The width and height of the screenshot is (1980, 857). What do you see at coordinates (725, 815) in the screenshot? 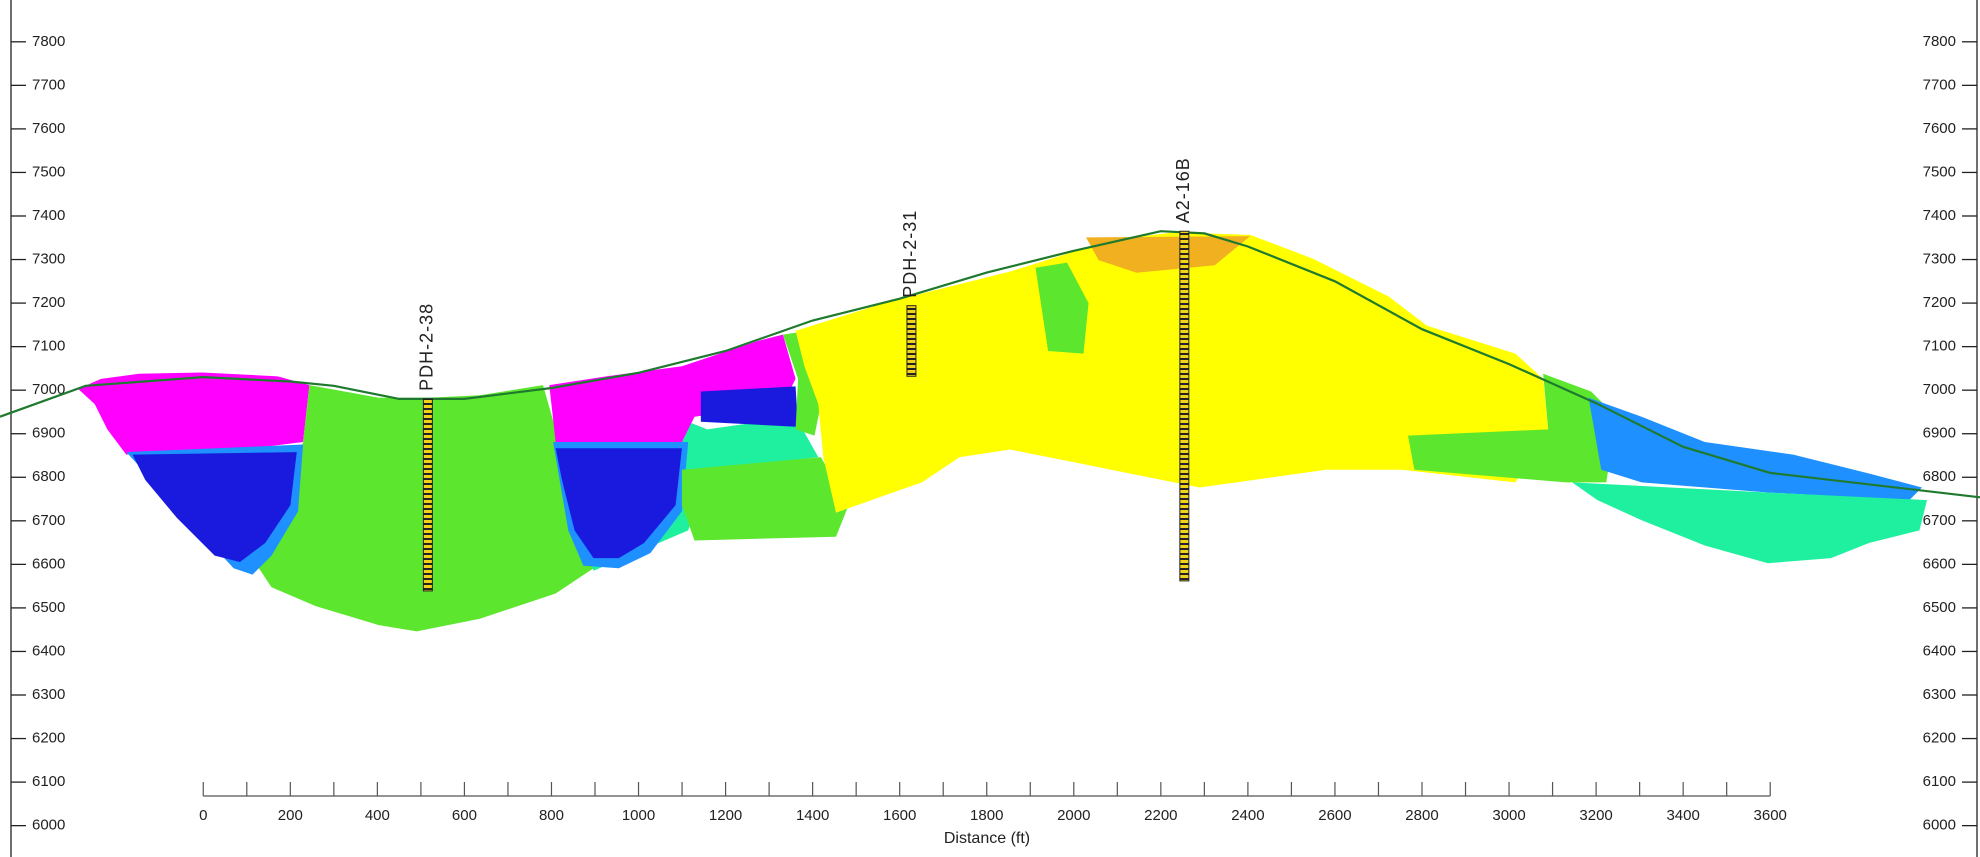
I see `x-tick-label: 1200` at bounding box center [725, 815].